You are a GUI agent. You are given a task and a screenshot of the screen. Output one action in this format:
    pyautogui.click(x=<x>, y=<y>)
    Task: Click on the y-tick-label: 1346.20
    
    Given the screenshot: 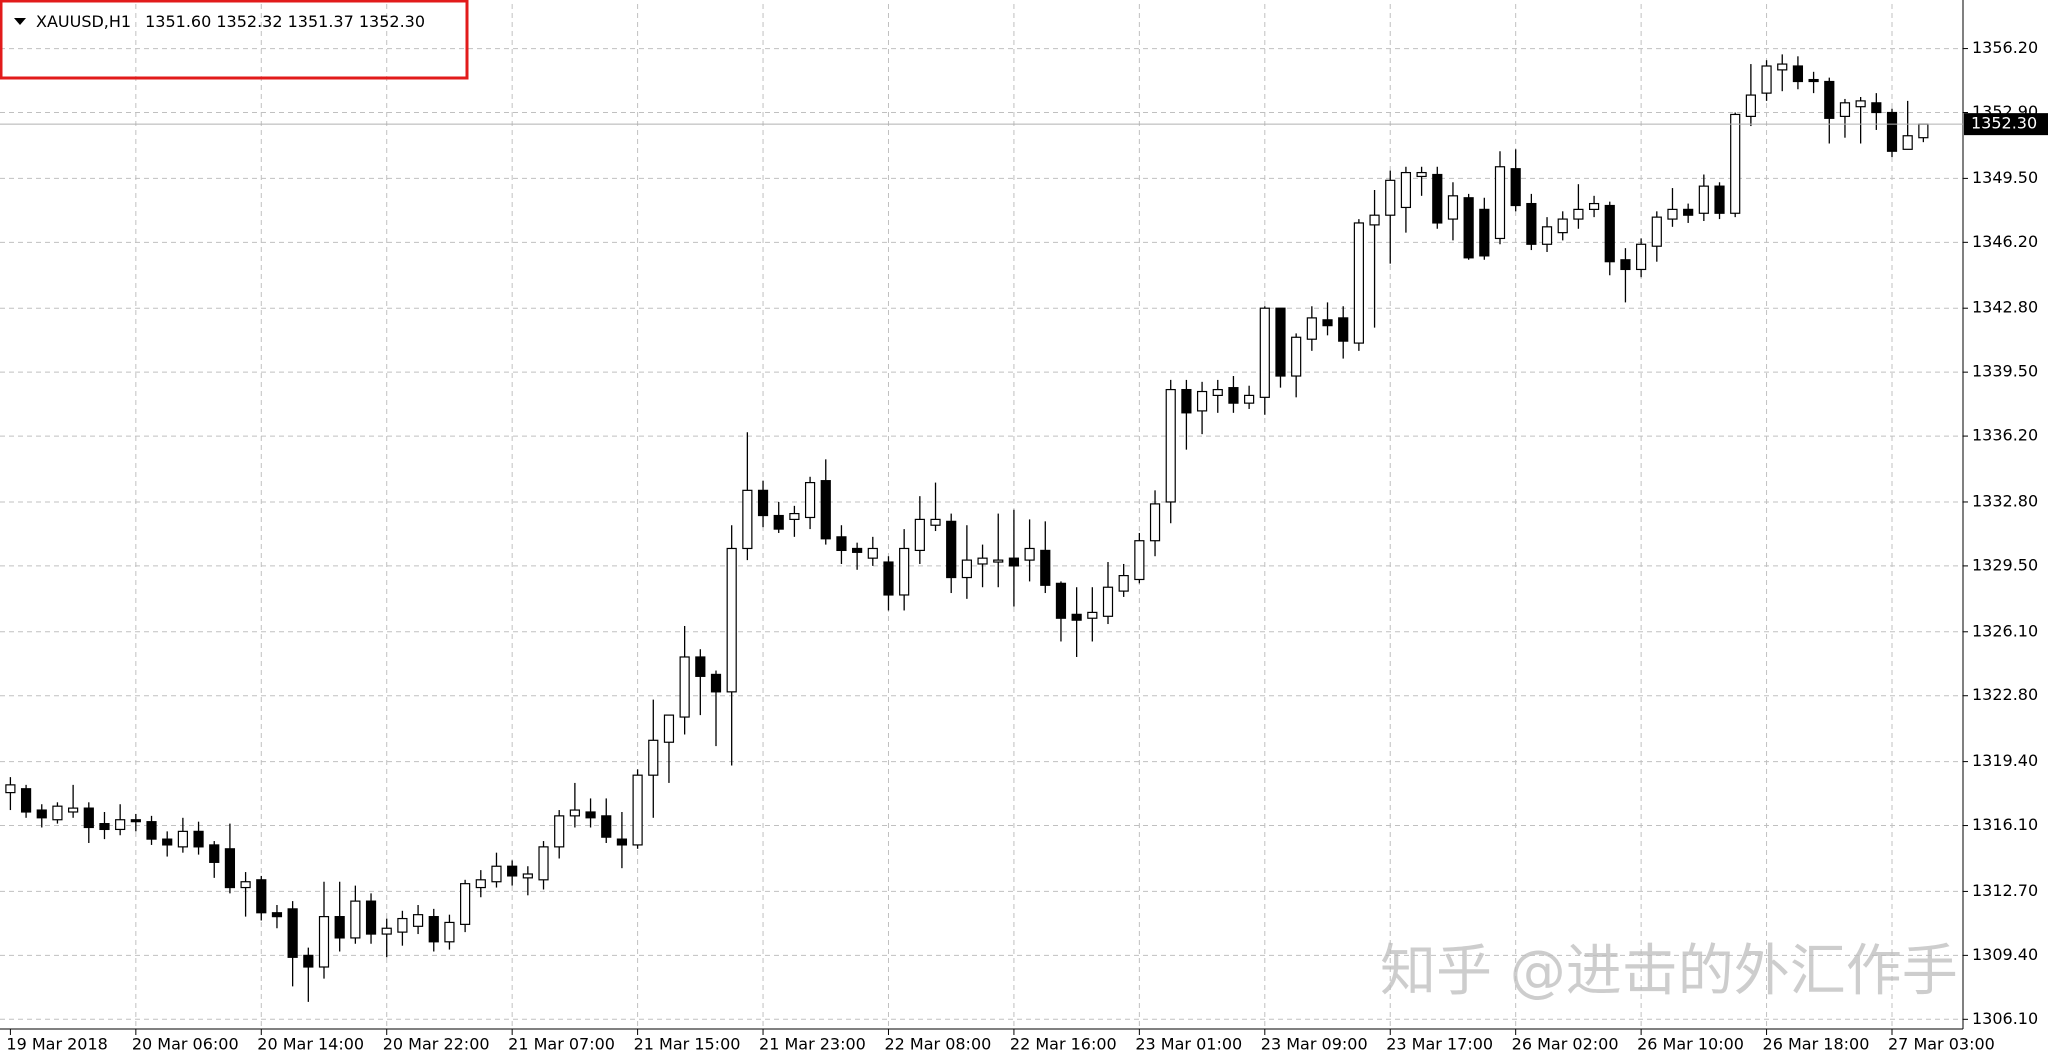 What is the action you would take?
    pyautogui.click(x=2005, y=241)
    